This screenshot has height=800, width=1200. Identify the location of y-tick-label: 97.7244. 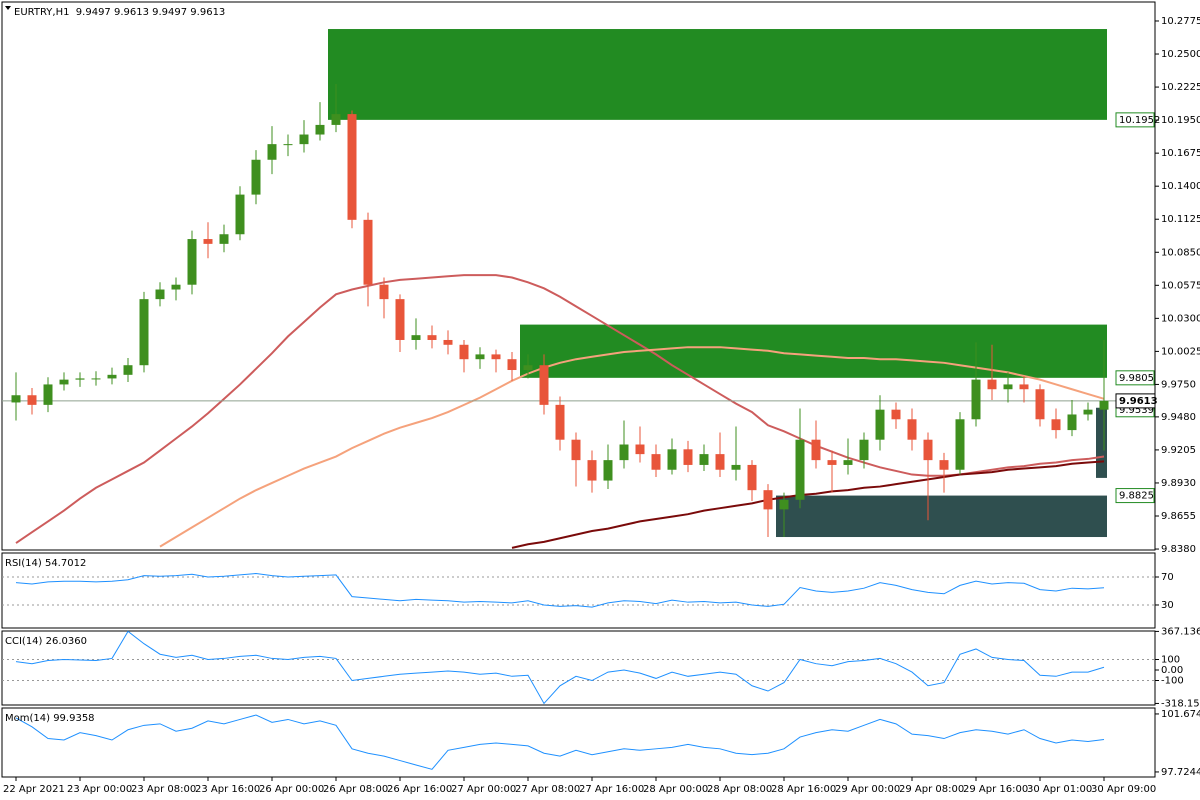
(1180, 772).